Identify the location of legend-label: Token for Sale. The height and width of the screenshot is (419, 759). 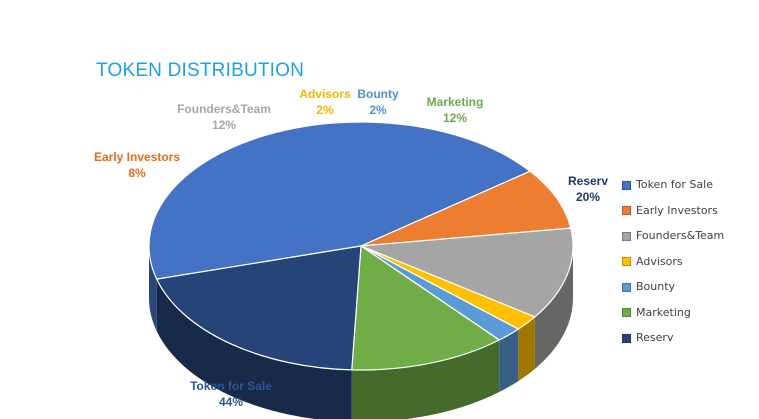
(674, 185).